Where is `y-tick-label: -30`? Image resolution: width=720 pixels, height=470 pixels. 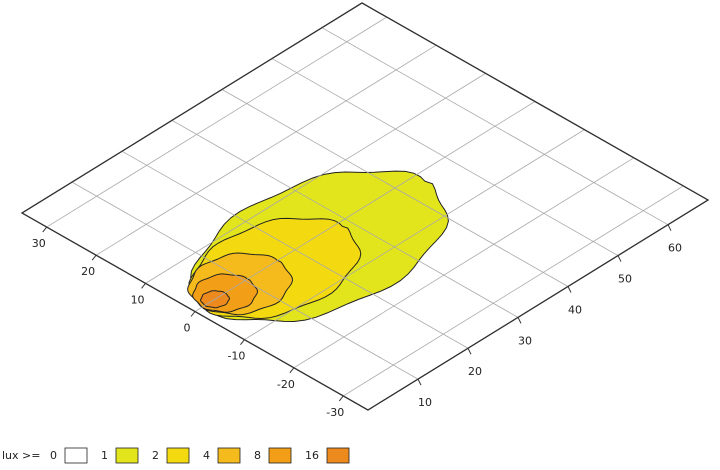 y-tick-label: -30 is located at coordinates (335, 412).